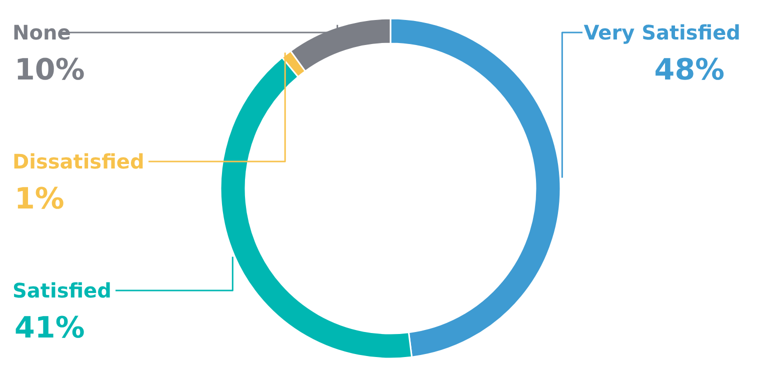  What do you see at coordinates (41, 32) in the screenshot?
I see `slice-label: None` at bounding box center [41, 32].